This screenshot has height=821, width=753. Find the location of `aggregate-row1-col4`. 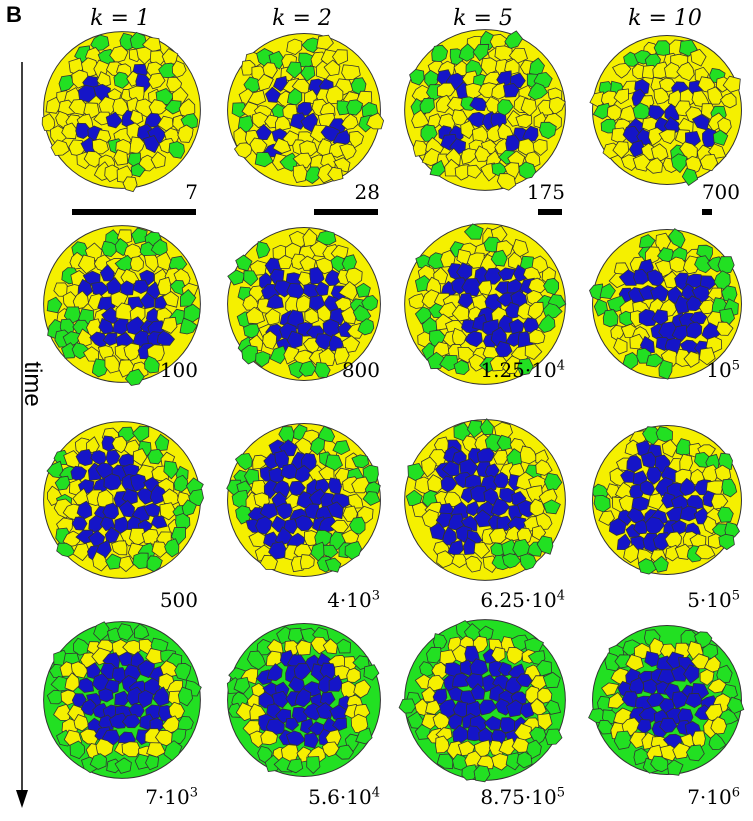

aggregate-row1-col4 is located at coordinates (665, 110).